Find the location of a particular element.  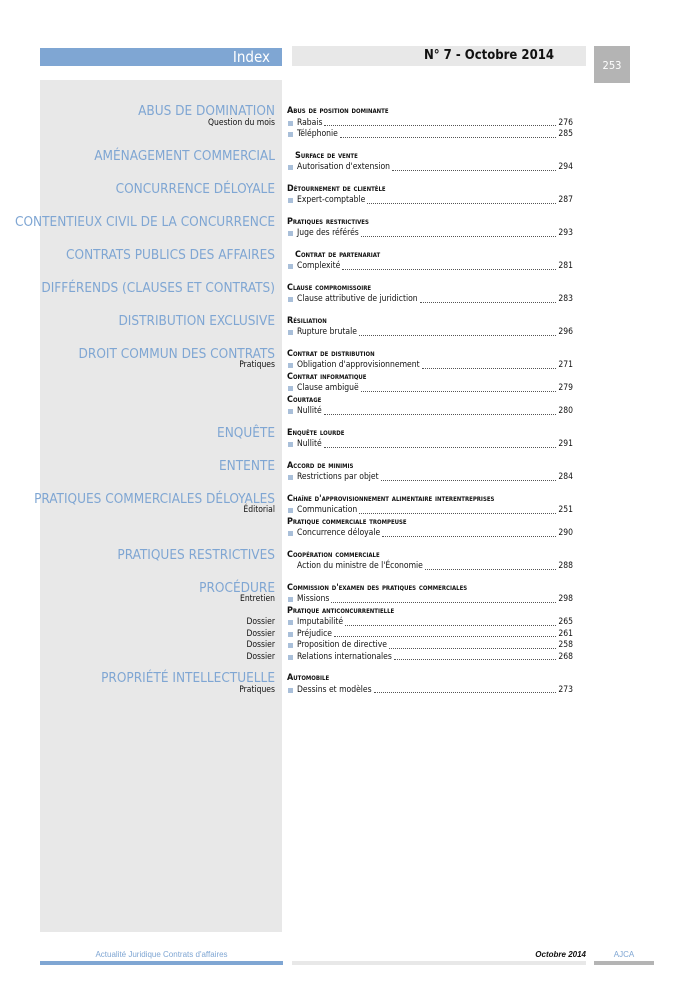

entry-heading: Contrat de partenariat is located at coordinates (338, 254).